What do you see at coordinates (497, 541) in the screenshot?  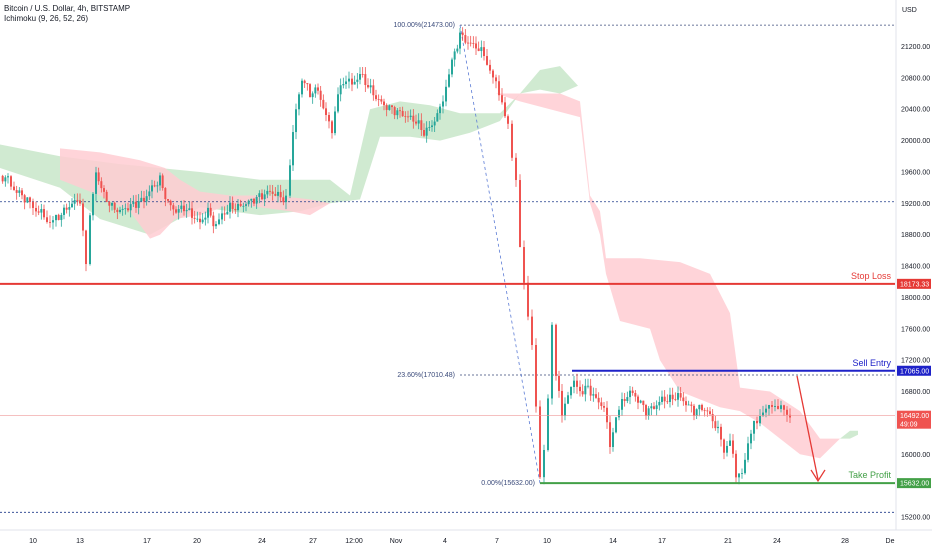 I see `x-tick-label: 7` at bounding box center [497, 541].